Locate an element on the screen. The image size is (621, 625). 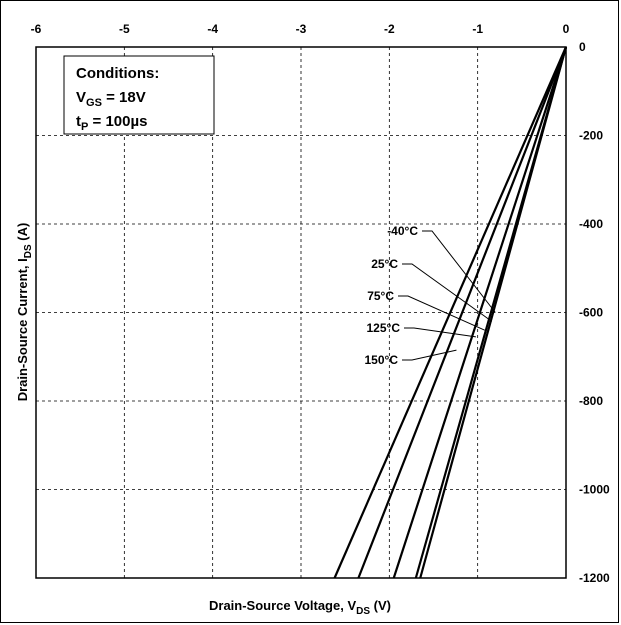
series-labels: -40°C 25°C 75°C 125°C 150°C is located at coordinates (430, 295).